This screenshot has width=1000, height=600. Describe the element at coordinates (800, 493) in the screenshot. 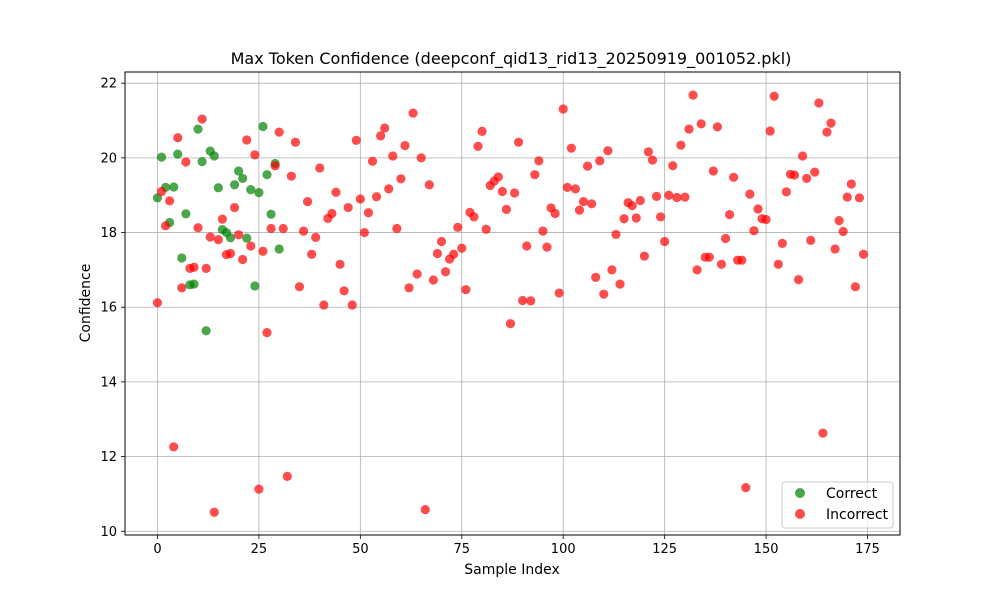

I see `legend-correct-marker` at that location.